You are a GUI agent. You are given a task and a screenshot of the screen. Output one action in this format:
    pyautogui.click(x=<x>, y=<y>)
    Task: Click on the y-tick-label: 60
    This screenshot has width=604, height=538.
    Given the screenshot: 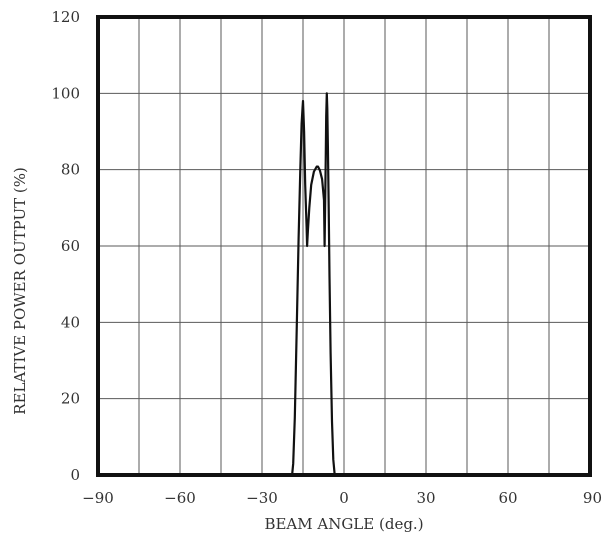 What is the action you would take?
    pyautogui.click(x=70, y=246)
    